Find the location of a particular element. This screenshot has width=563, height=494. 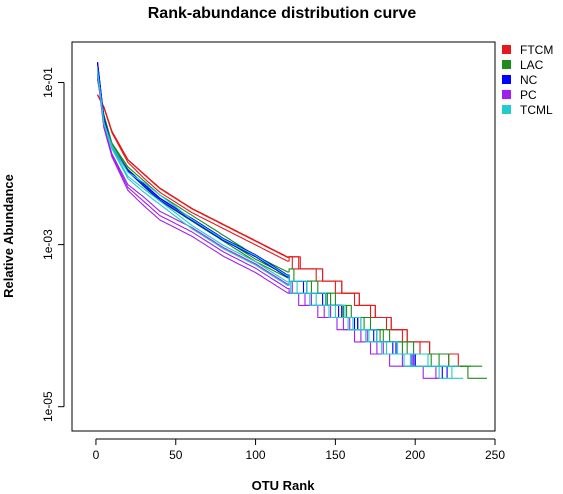

x-tick-label: 200 is located at coordinates (415, 455).